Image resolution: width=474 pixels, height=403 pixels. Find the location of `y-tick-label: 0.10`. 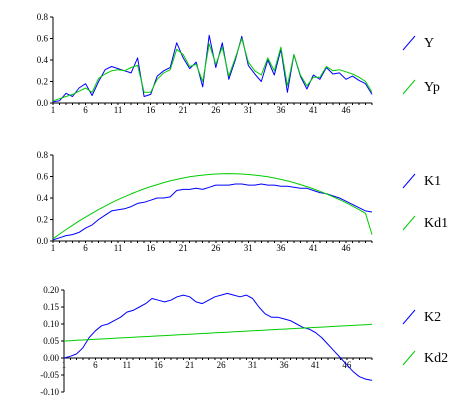

y-tick-label: 0.10 is located at coordinates (51, 324).